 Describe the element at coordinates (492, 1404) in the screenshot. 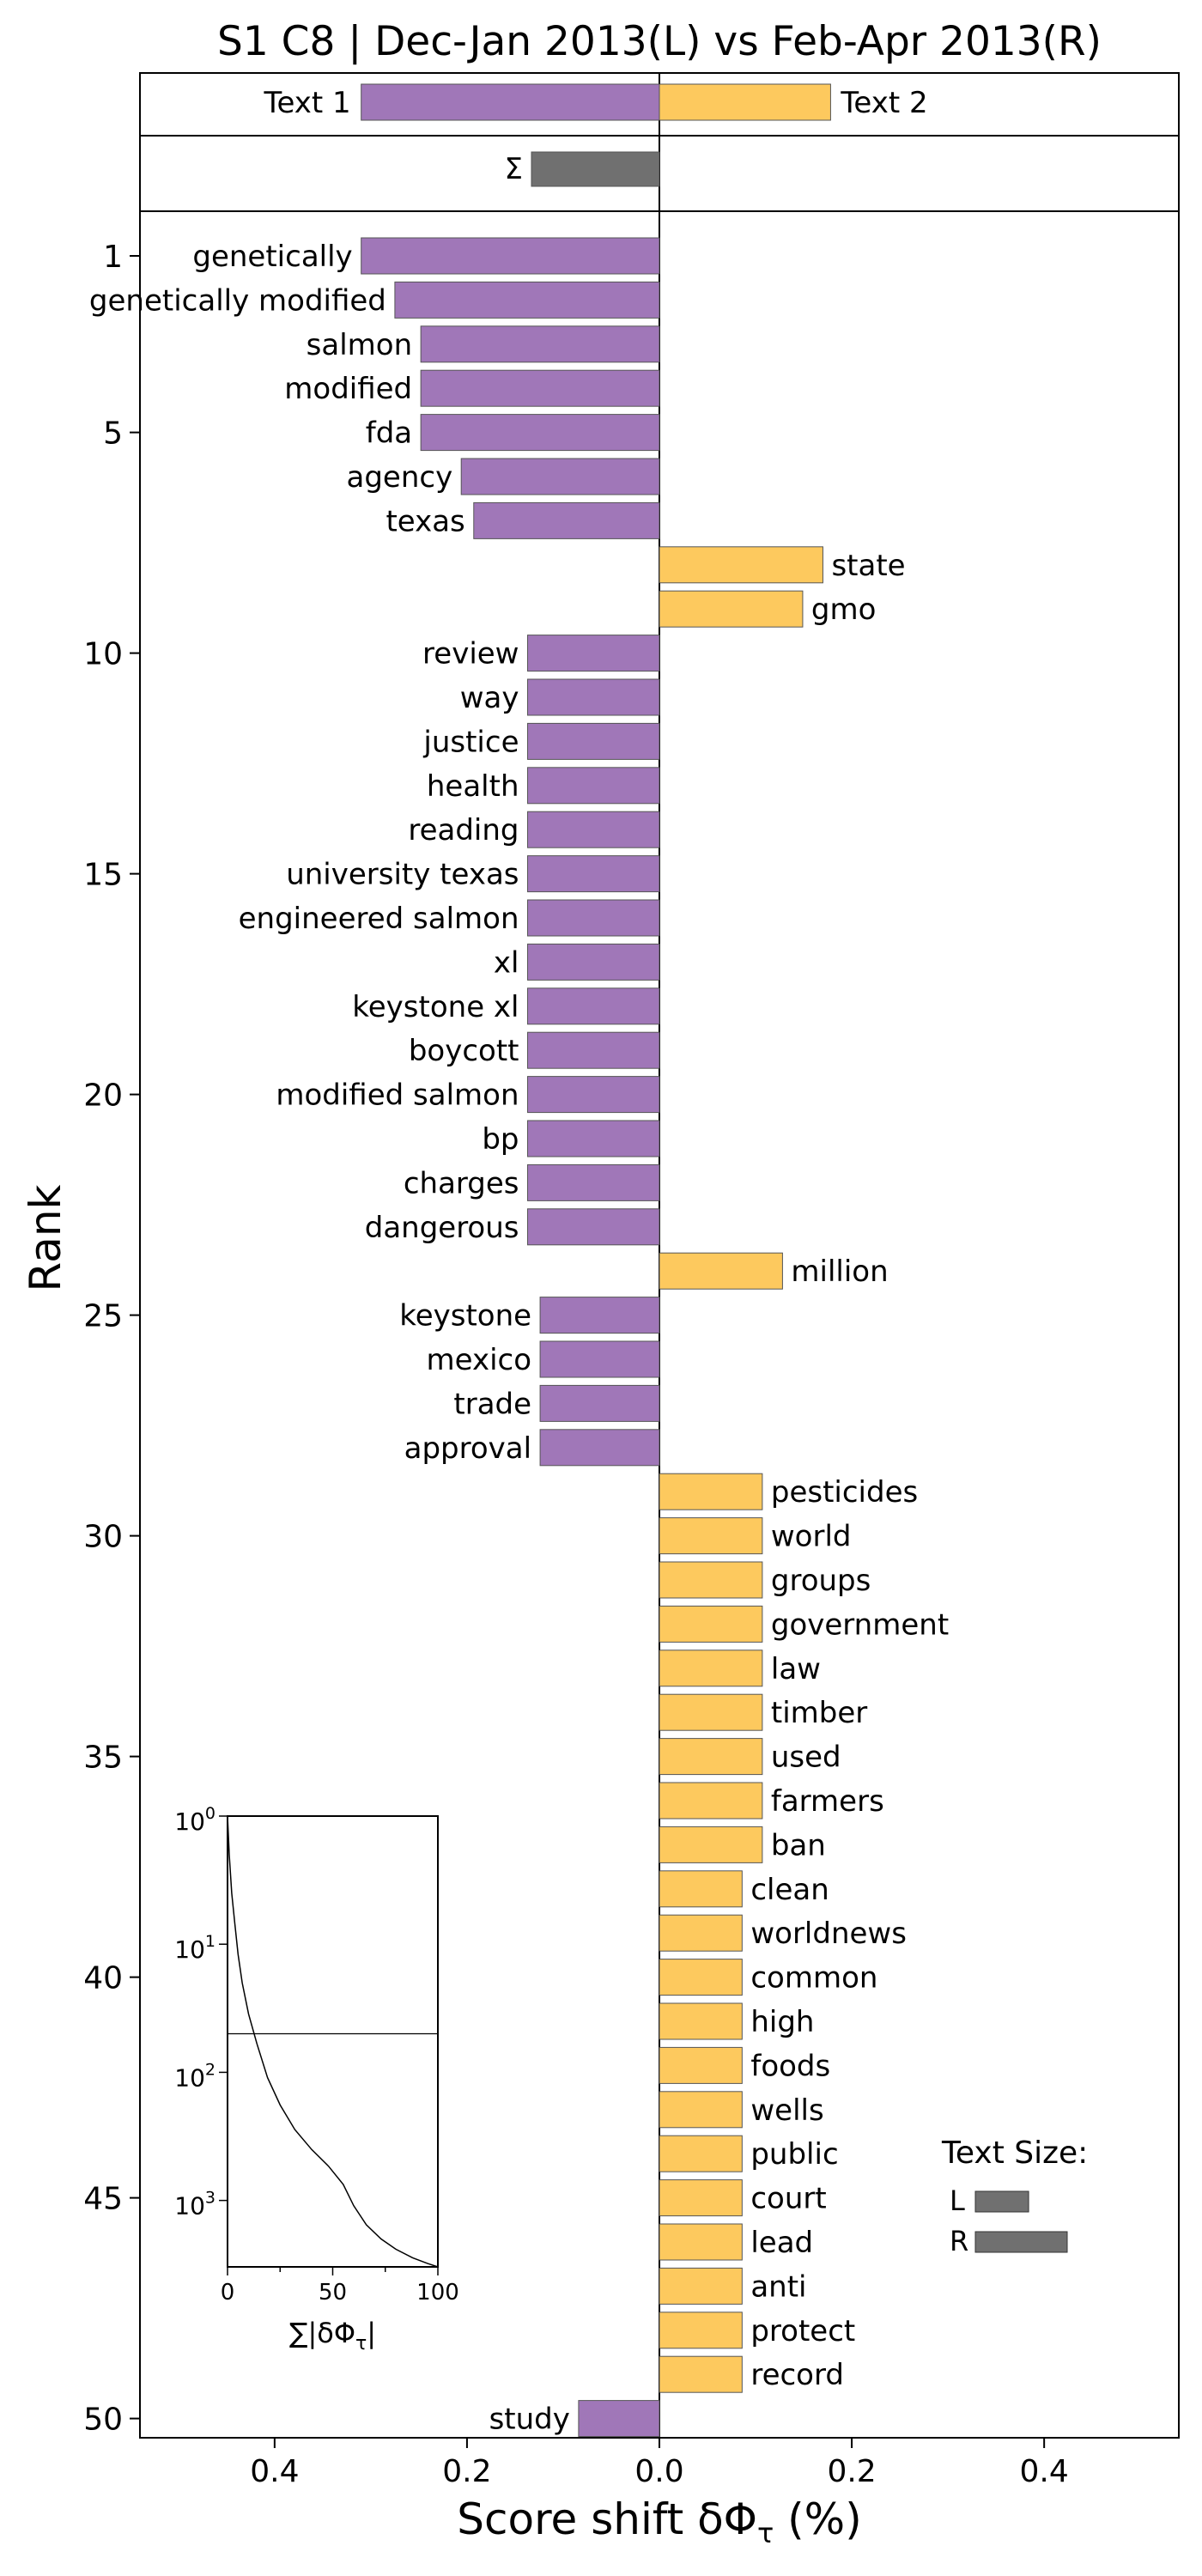

I see `word-label: trade` at that location.